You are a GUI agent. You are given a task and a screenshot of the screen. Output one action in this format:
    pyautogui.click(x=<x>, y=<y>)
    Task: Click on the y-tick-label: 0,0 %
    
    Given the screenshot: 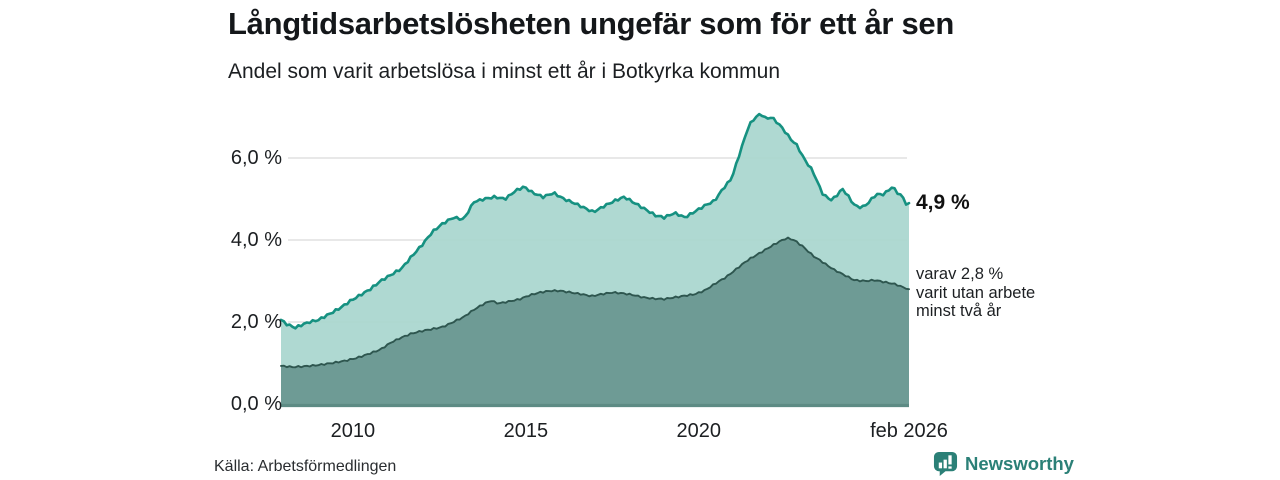 What is the action you would take?
    pyautogui.click(x=256, y=404)
    